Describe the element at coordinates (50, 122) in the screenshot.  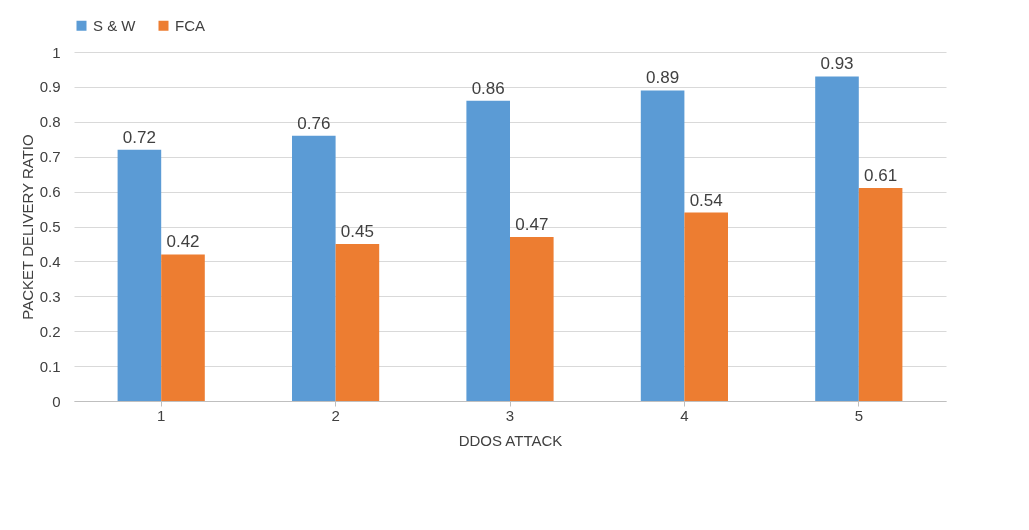
I see `y-tick-label: 0.8` at that location.